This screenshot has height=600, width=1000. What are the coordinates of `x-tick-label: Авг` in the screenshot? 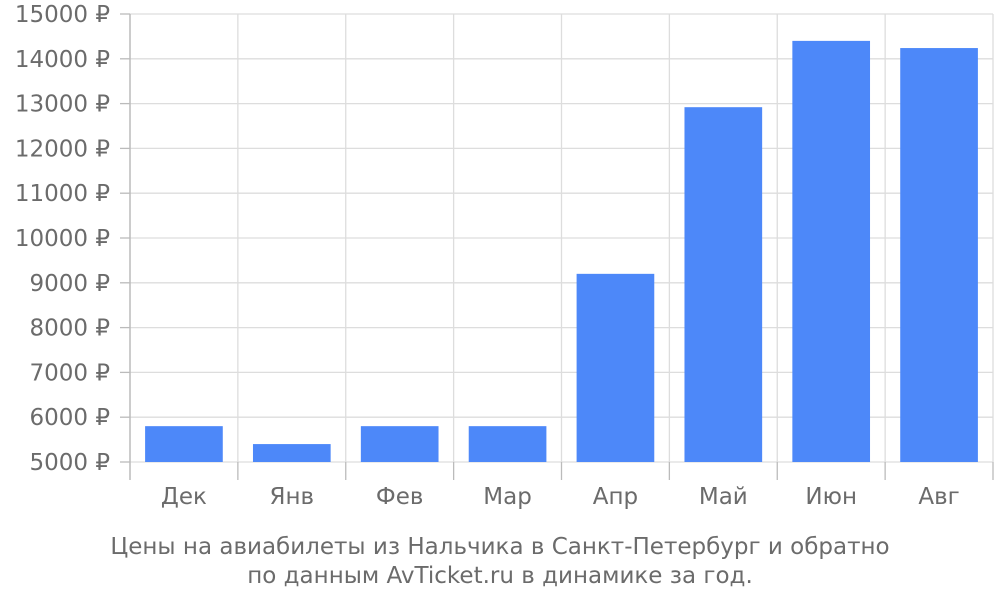 It's located at (938, 497).